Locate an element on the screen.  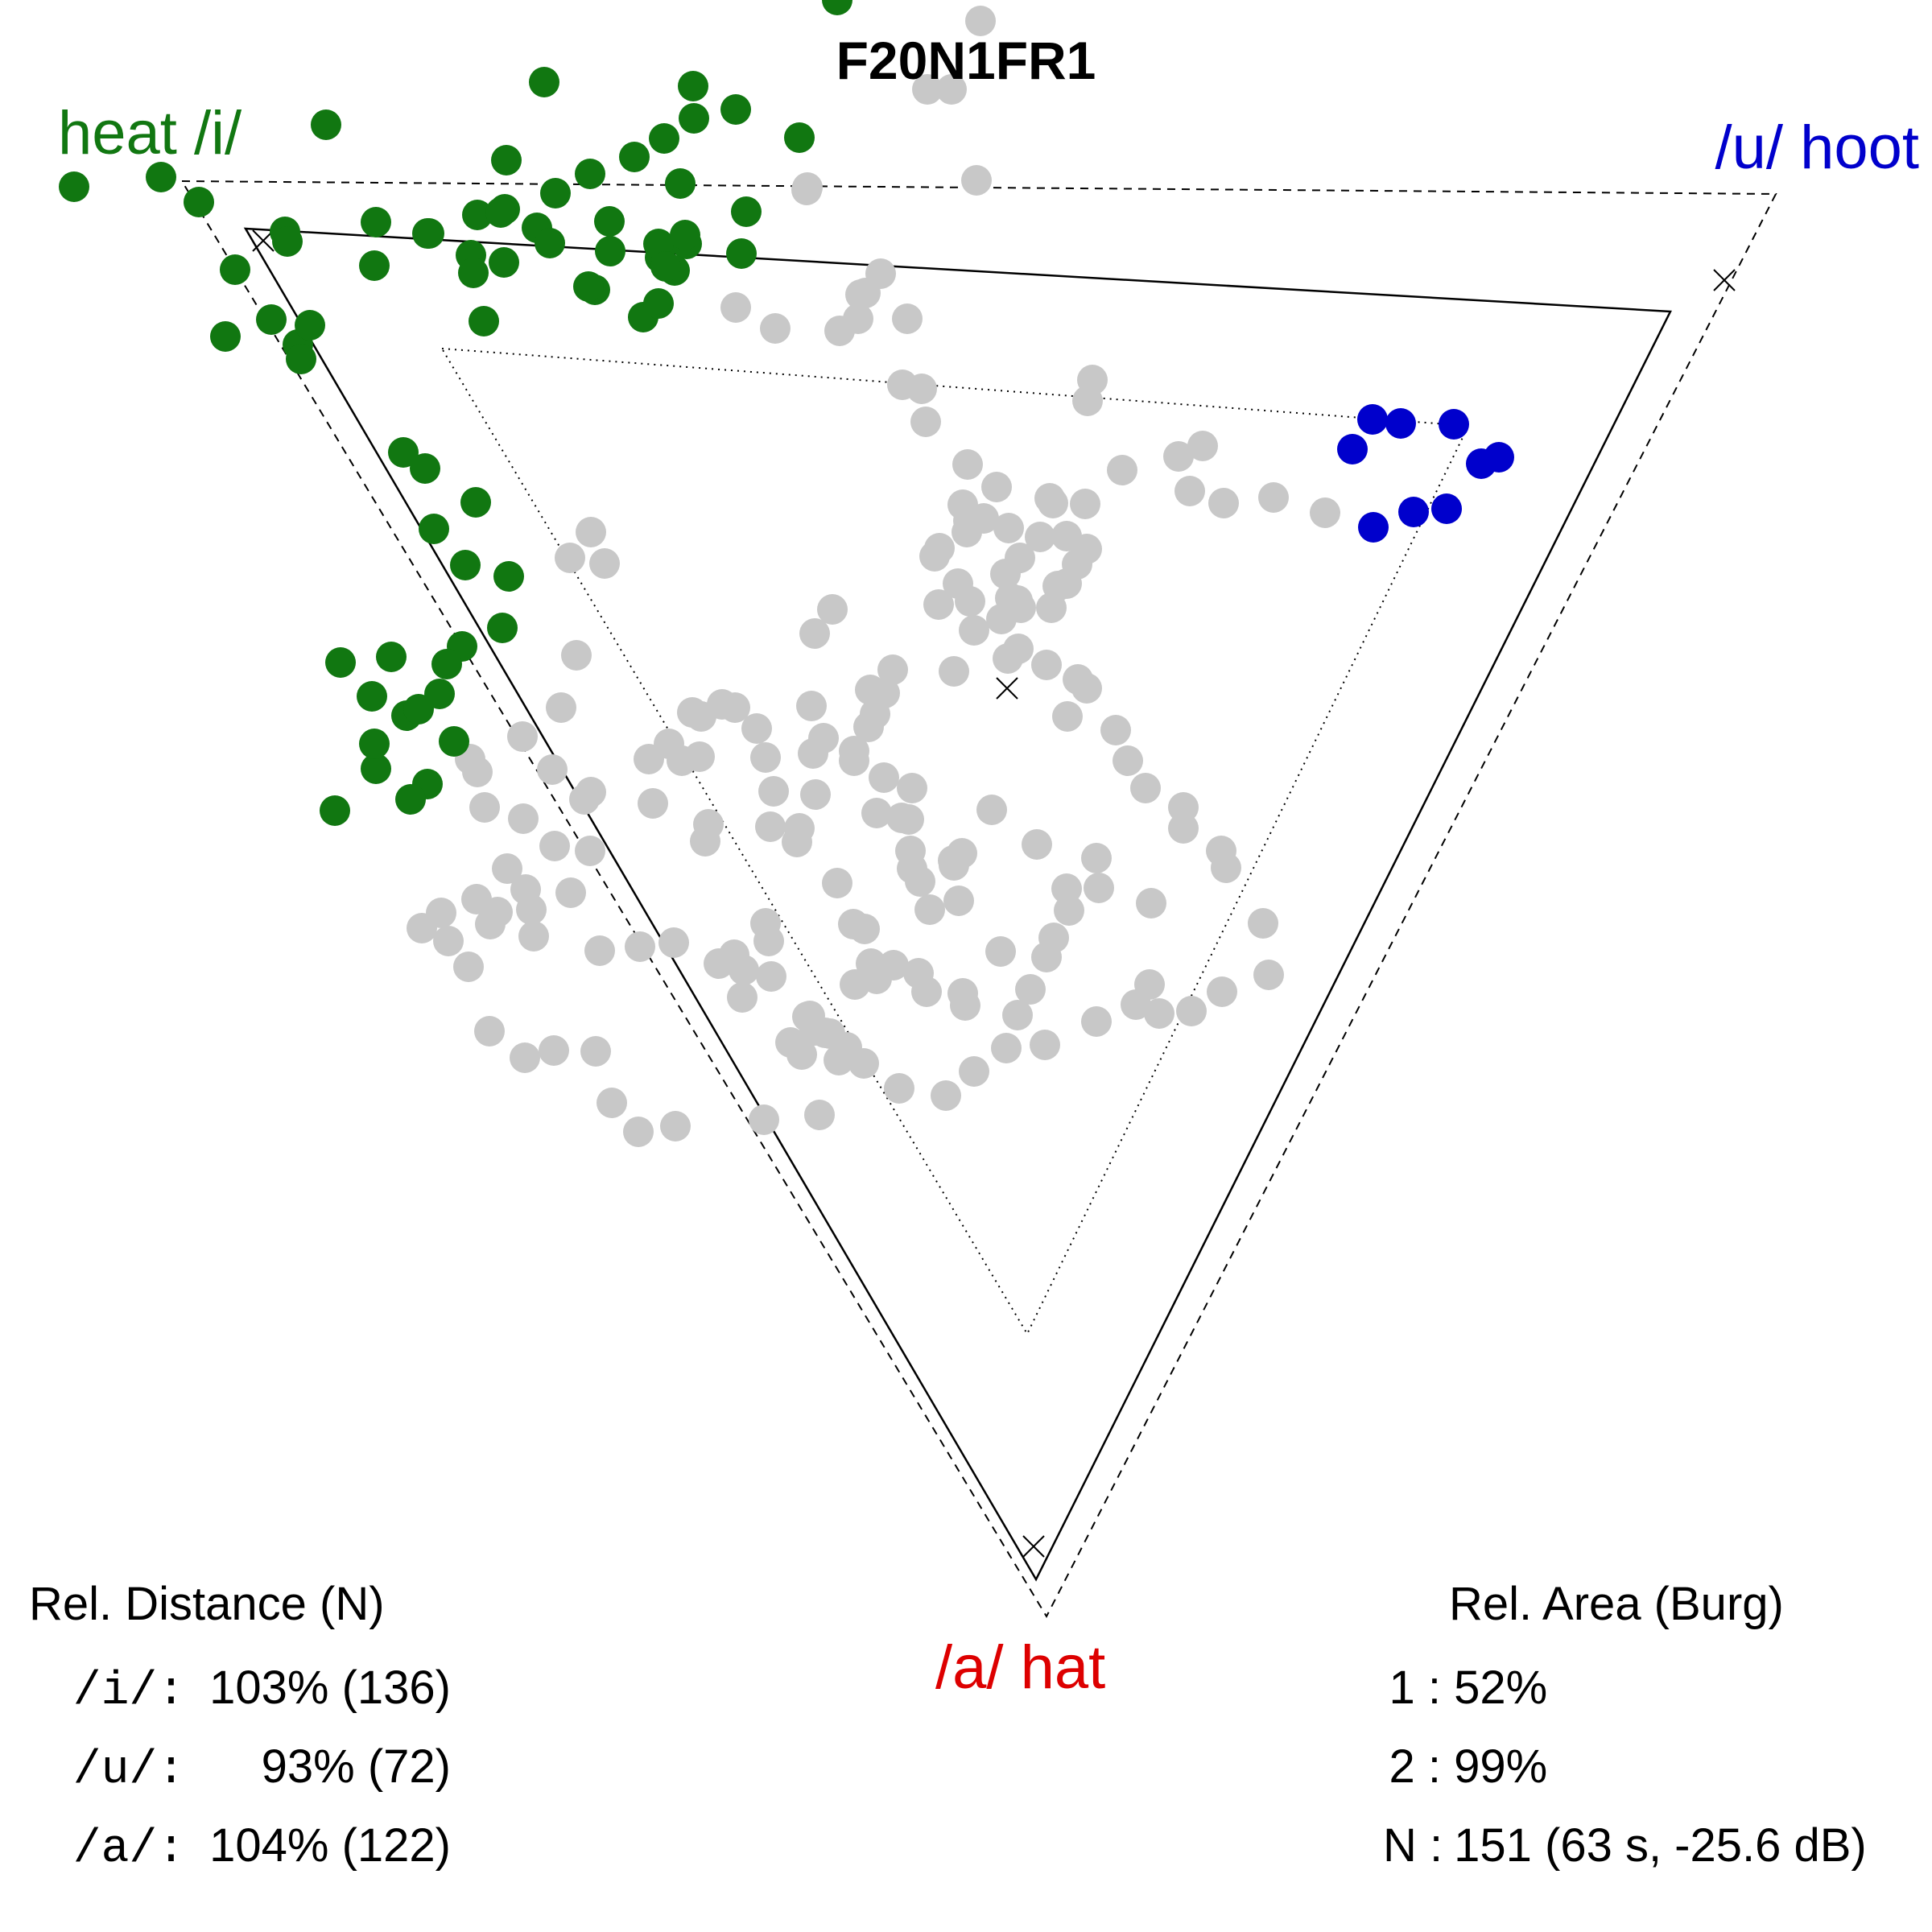
area-value: 99% is located at coordinates (1501, 1767).